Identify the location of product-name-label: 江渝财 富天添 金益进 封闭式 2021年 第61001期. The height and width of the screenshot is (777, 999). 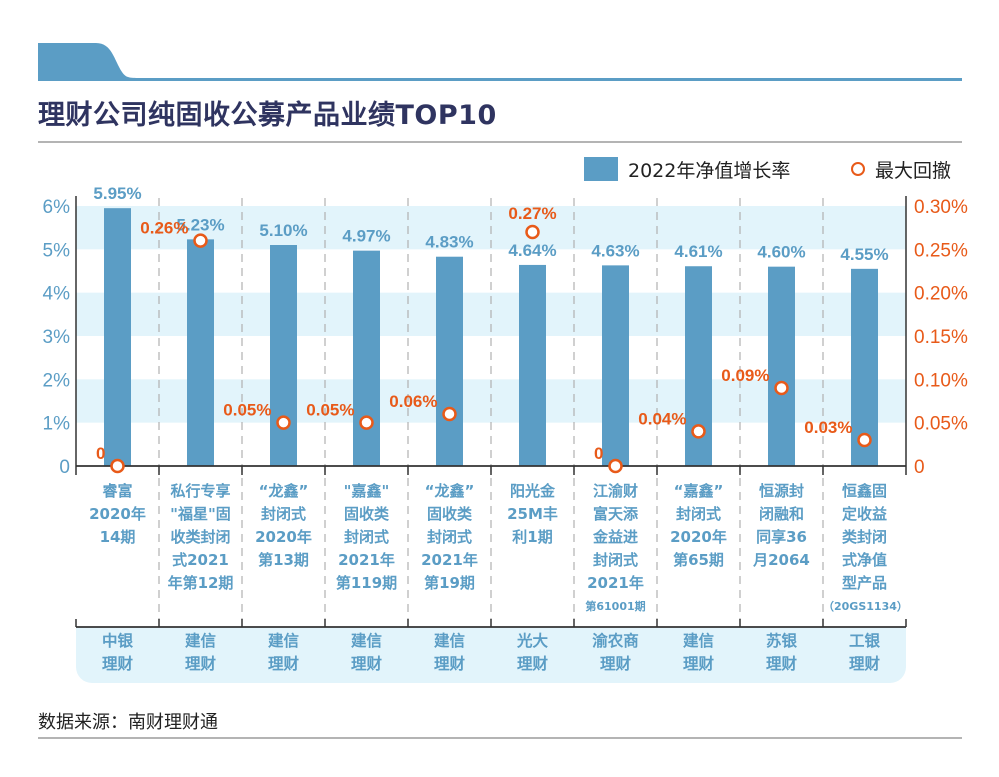
(615, 549).